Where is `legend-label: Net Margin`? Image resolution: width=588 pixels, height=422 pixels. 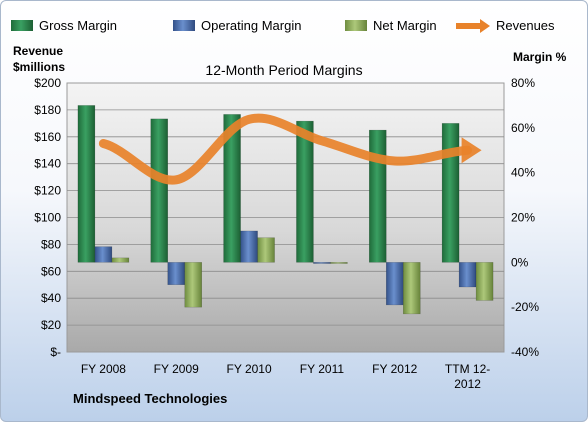
legend-label: Net Margin is located at coordinates (405, 25).